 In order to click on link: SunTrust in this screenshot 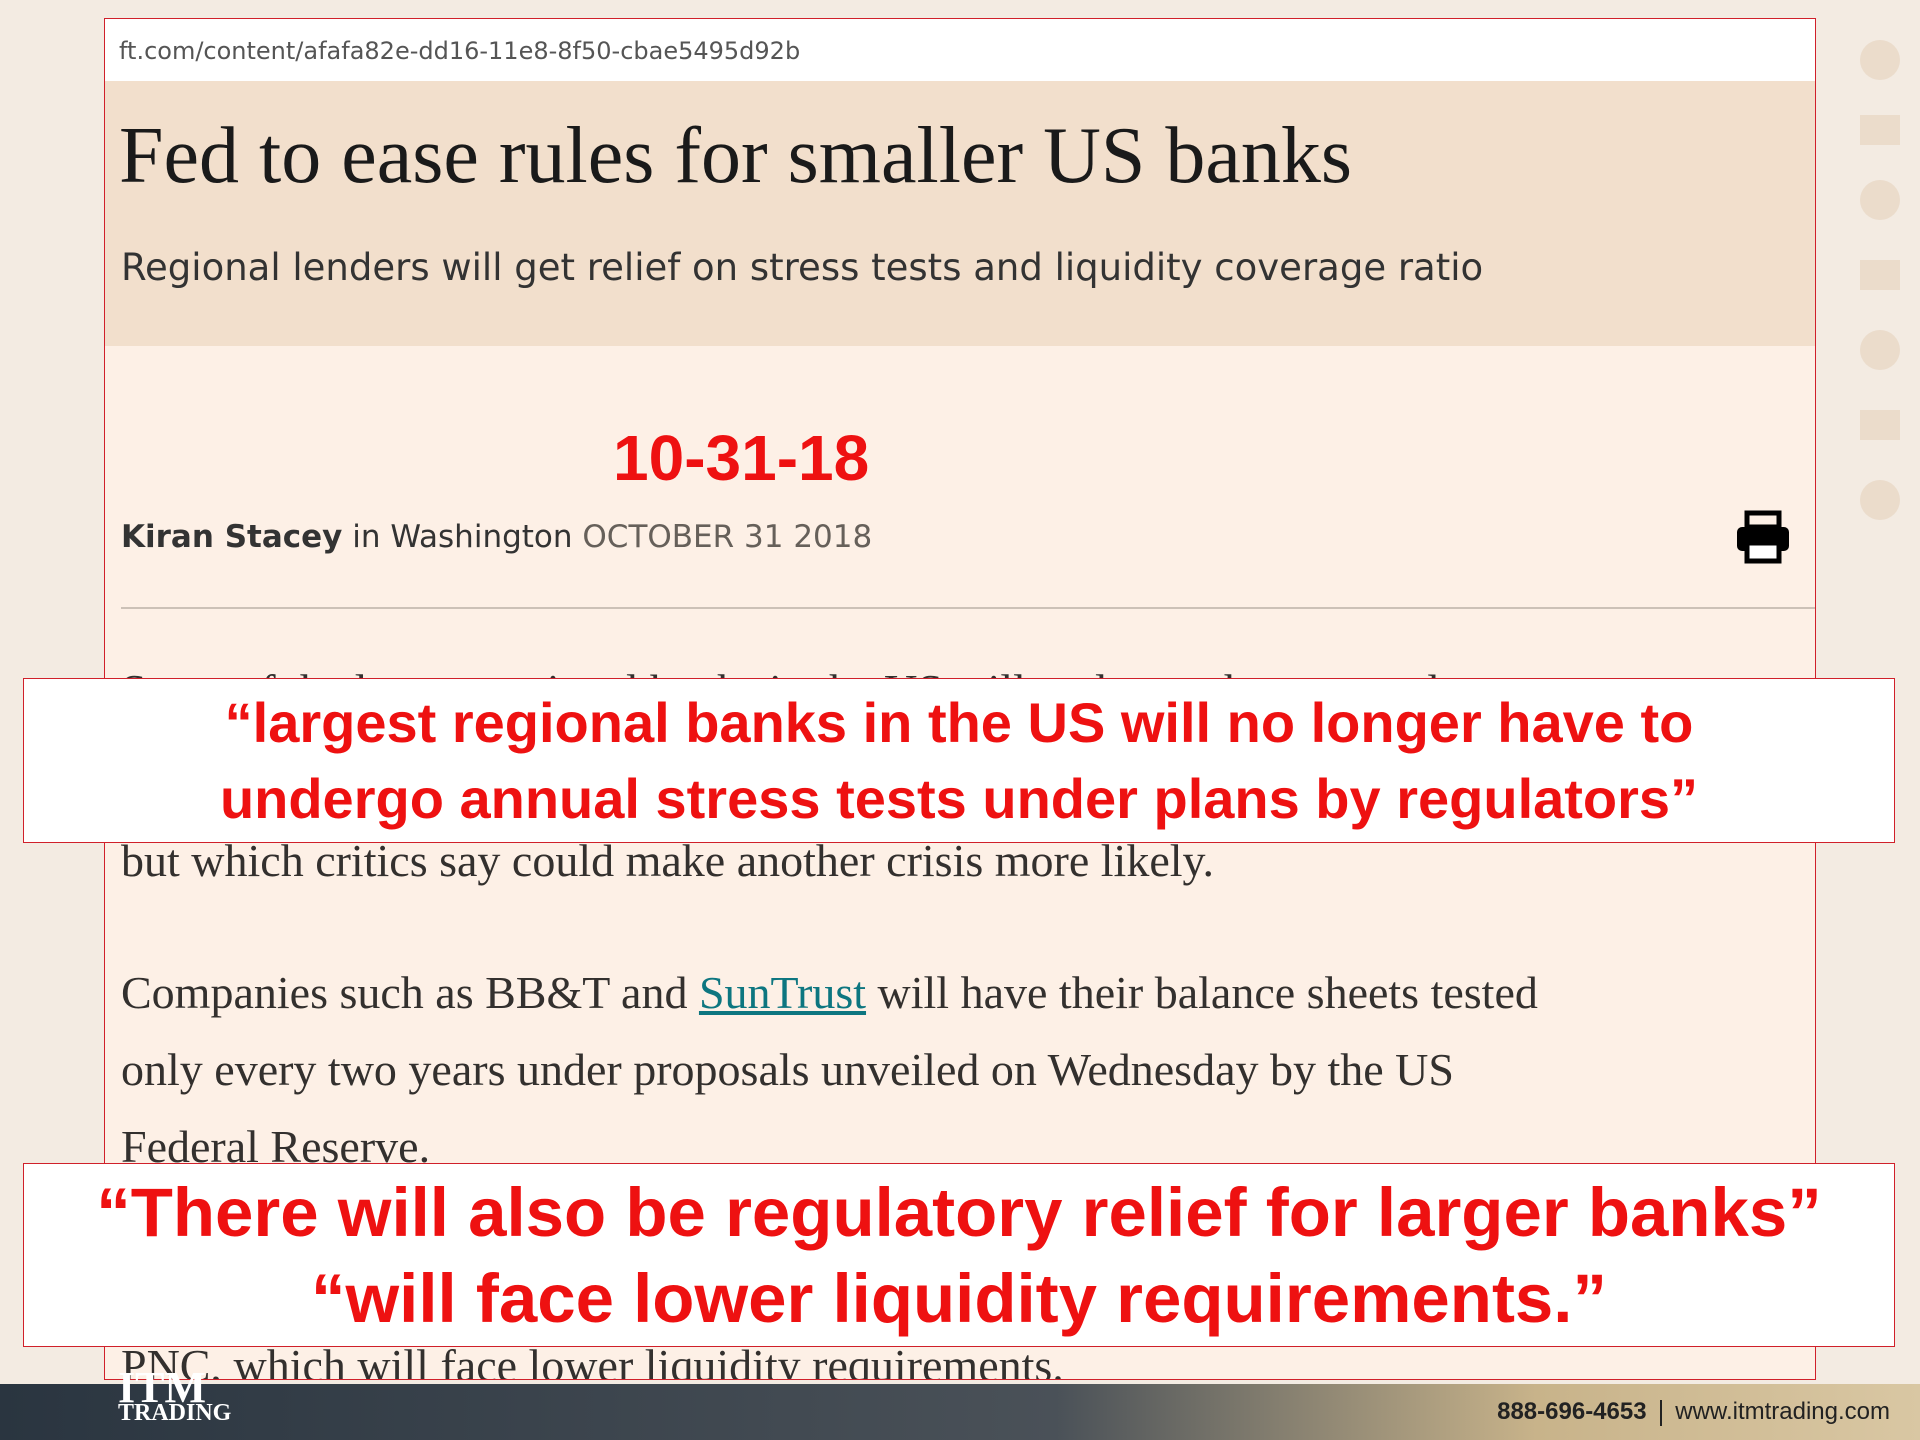, I will do `click(782, 992)`.